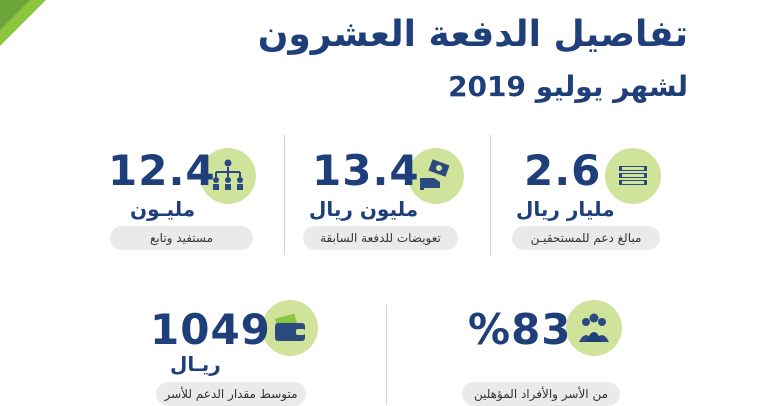 The image size is (780, 406). Describe the element at coordinates (541, 394) in the screenshot. I see `stat-label: من الأسر والأفراد المؤهلين` at that location.